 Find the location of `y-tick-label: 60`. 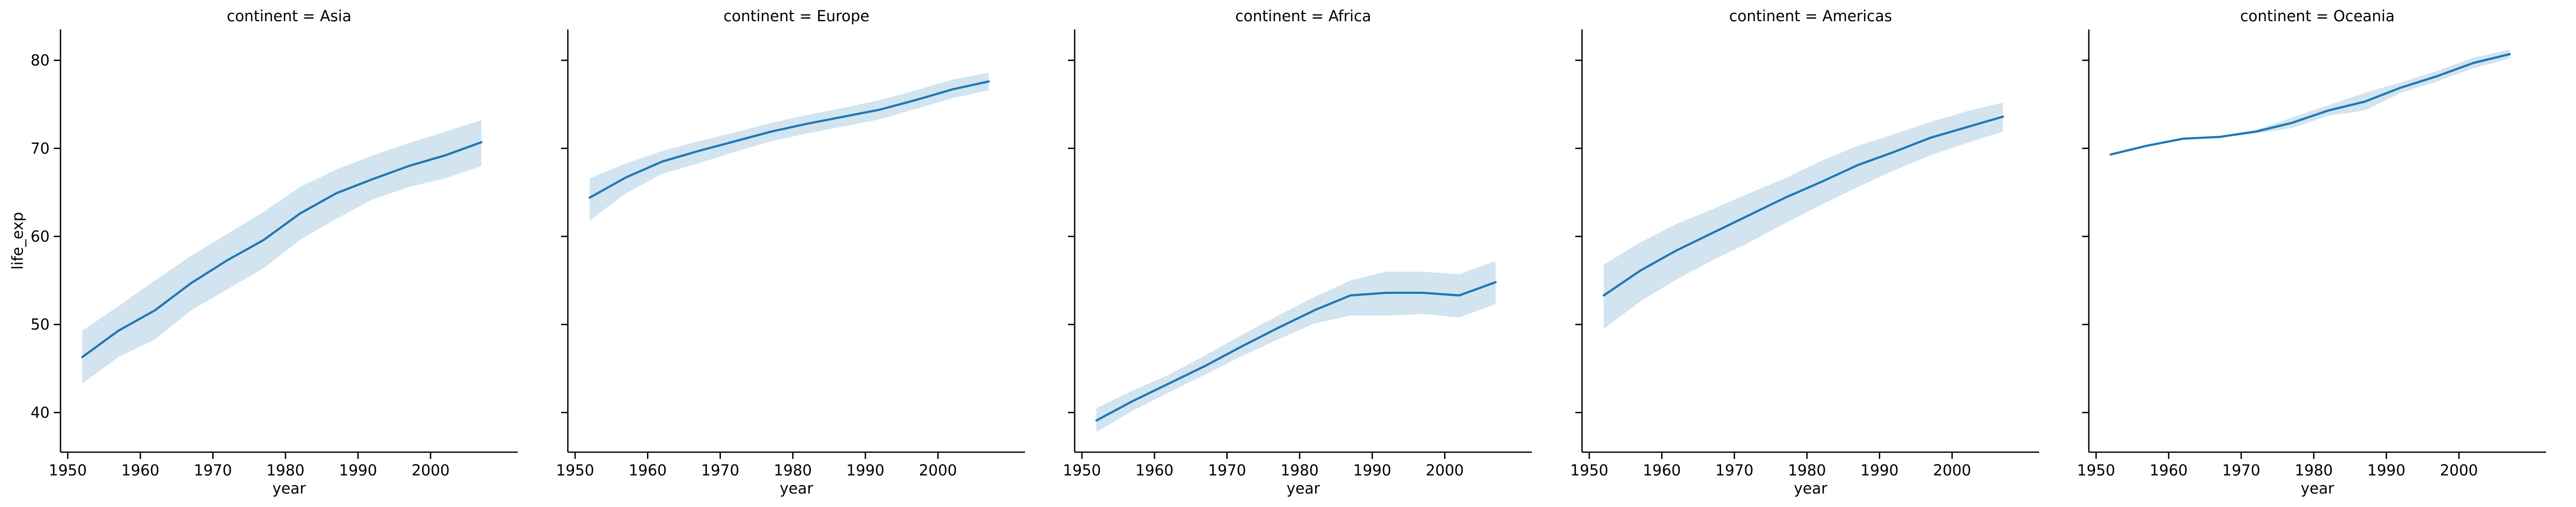

y-tick-label: 60 is located at coordinates (40, 236).